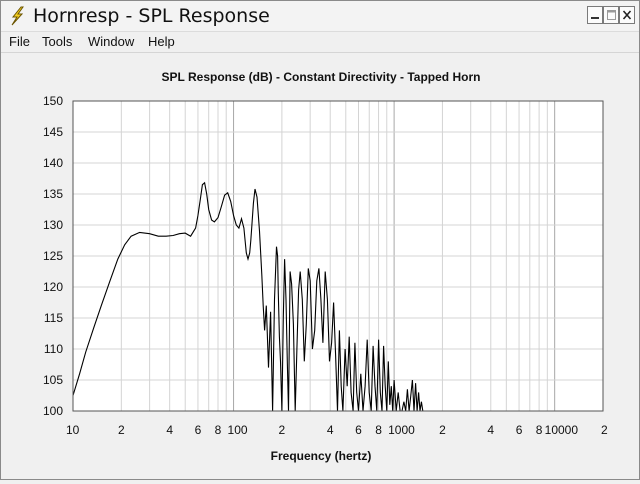 This screenshot has width=640, height=484. I want to click on menu-file: File, so click(19, 41).